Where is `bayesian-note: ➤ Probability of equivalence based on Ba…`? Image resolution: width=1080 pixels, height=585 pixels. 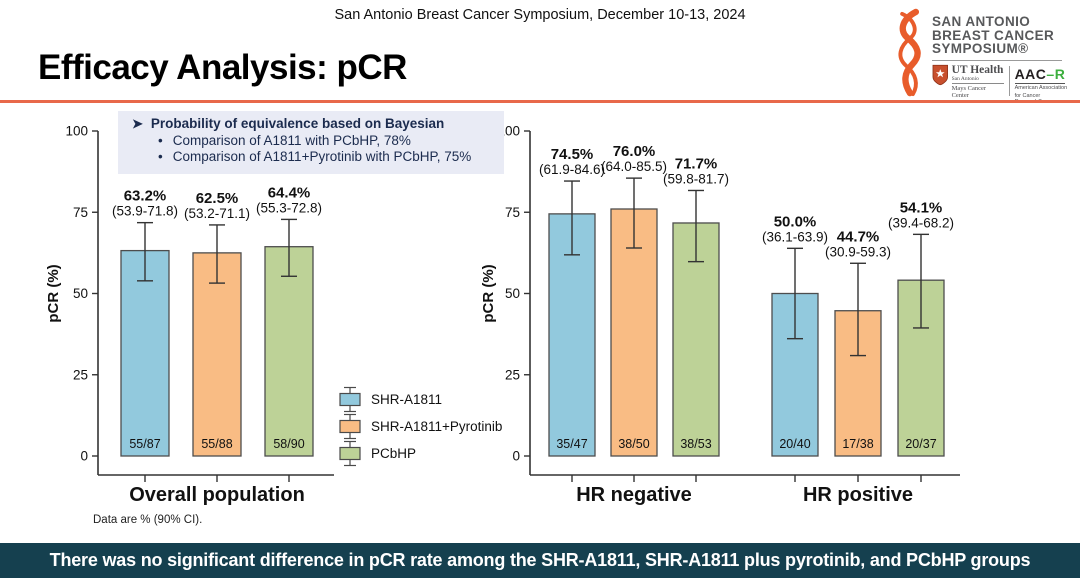 bayesian-note: ➤ Probability of equivalence based on Ba… is located at coordinates (311, 142).